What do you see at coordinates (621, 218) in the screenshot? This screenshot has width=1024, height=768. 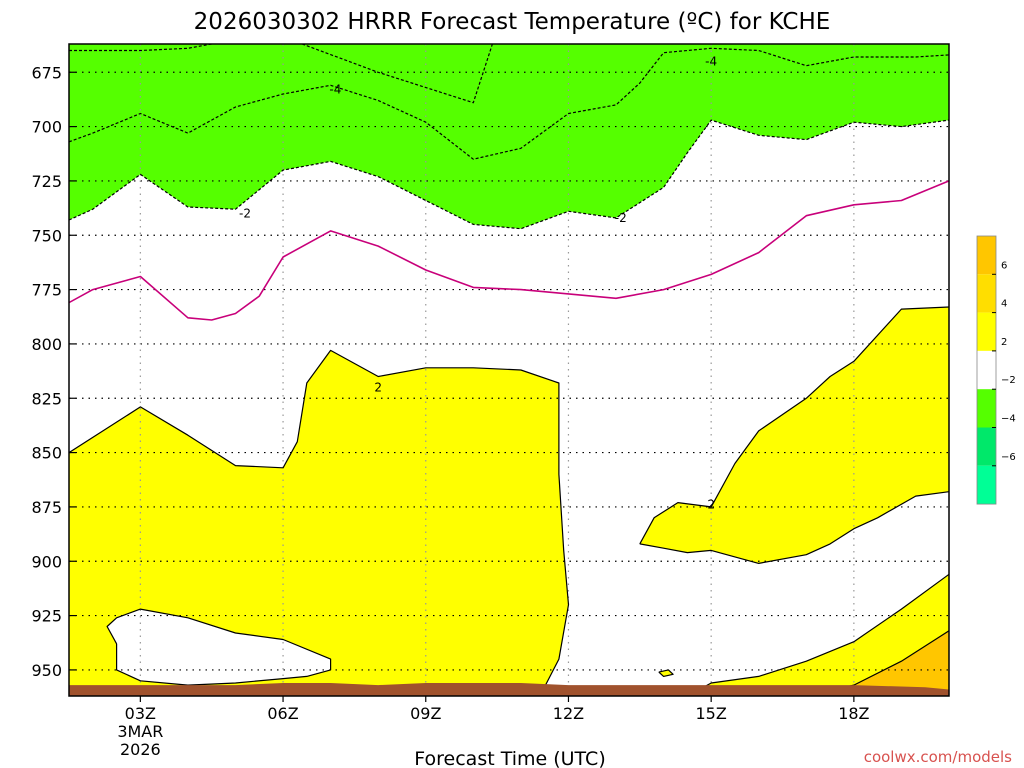 I see `label-minus-2-b: -2` at bounding box center [621, 218].